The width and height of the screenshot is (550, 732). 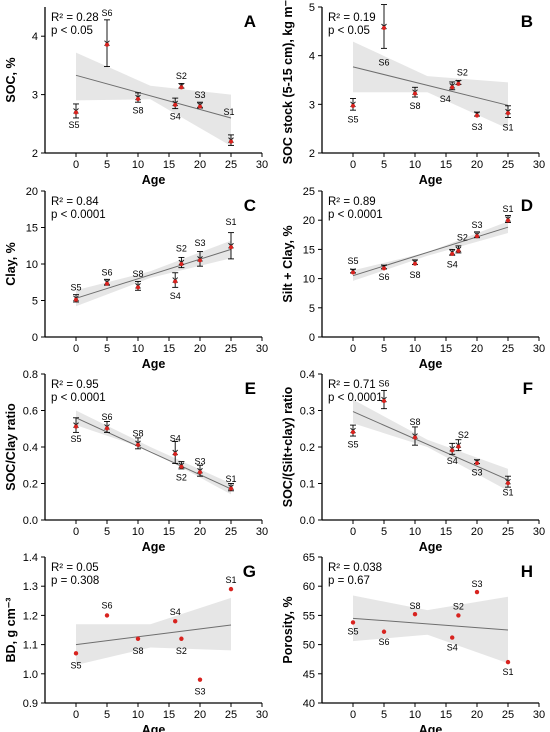 I want to click on y-tick-label: 15, so click(x=32, y=229).